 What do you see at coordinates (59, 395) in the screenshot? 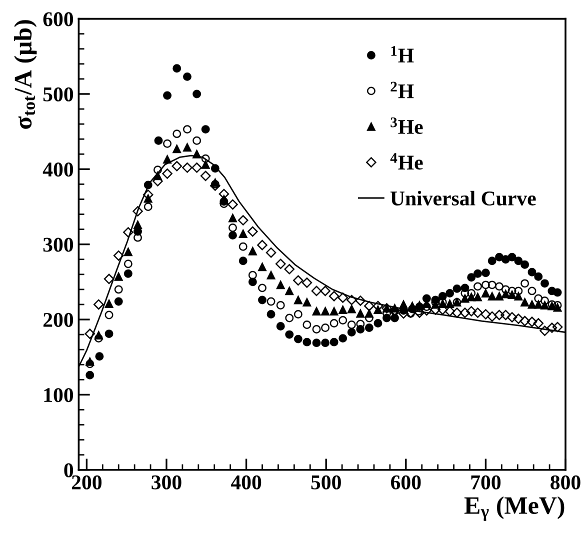
I see `y-tick-label: 100` at bounding box center [59, 395].